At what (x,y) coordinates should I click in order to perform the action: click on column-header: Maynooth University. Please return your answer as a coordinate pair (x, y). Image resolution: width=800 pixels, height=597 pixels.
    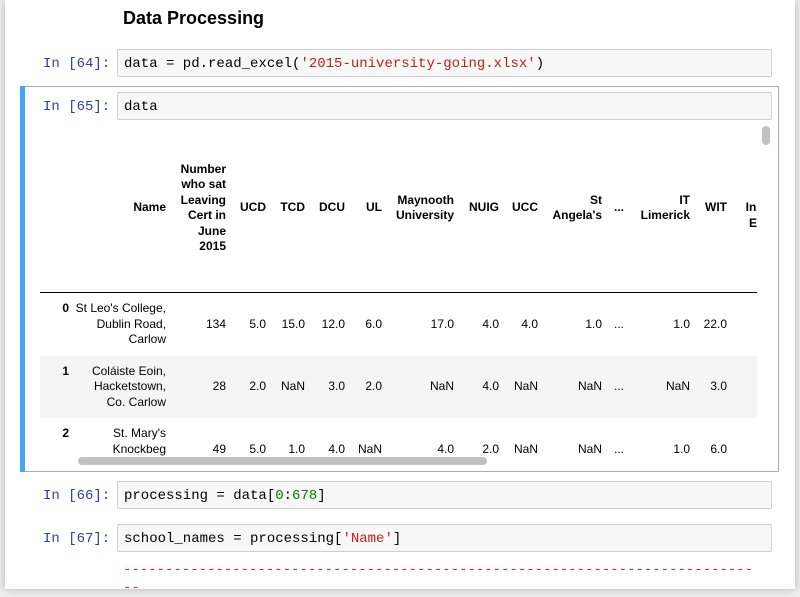
    Looking at the image, I should click on (424, 208).